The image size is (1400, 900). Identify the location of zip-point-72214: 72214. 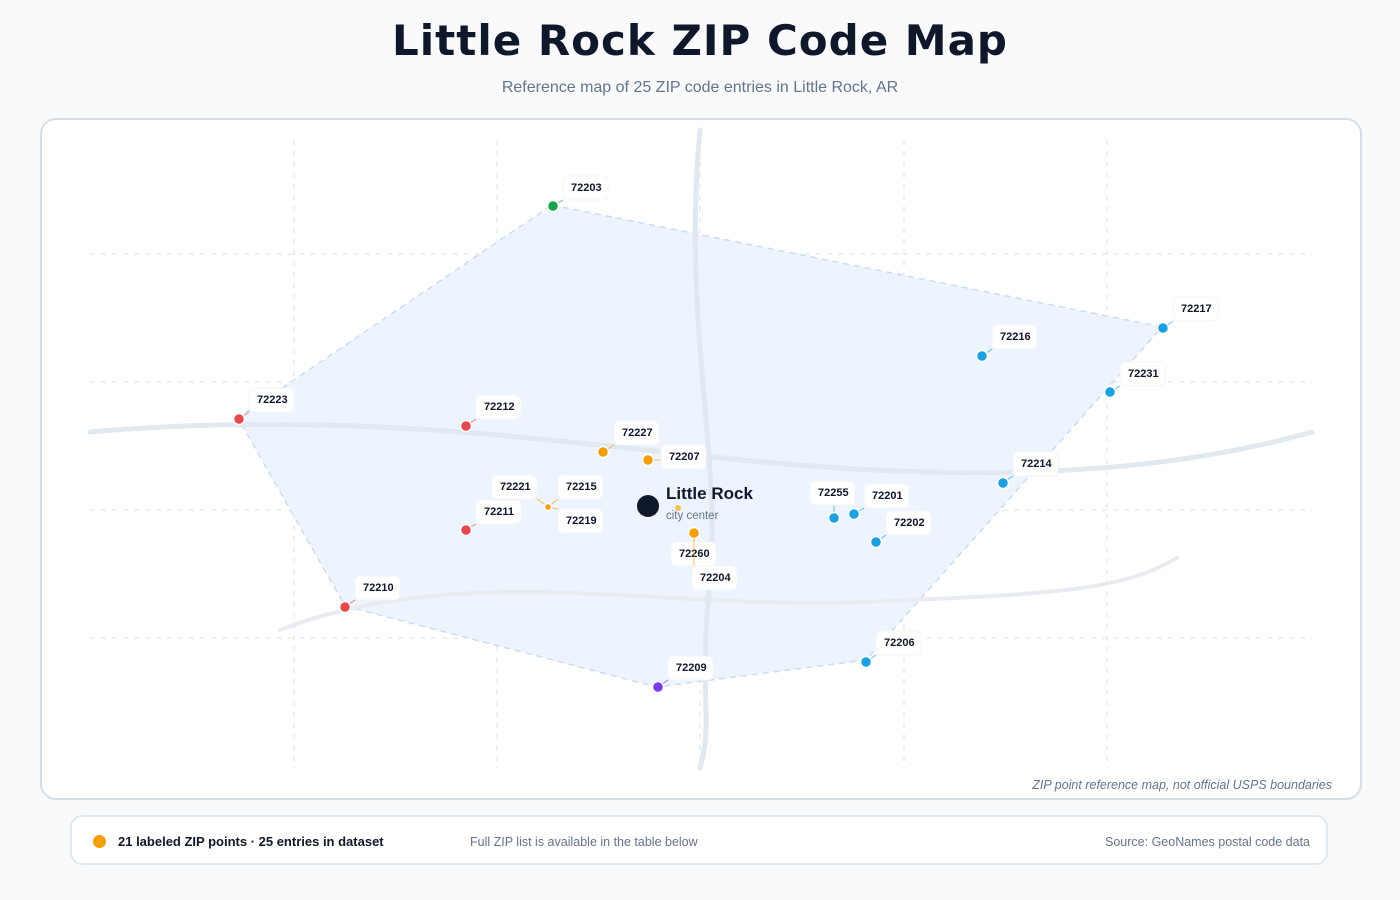
(1027, 470).